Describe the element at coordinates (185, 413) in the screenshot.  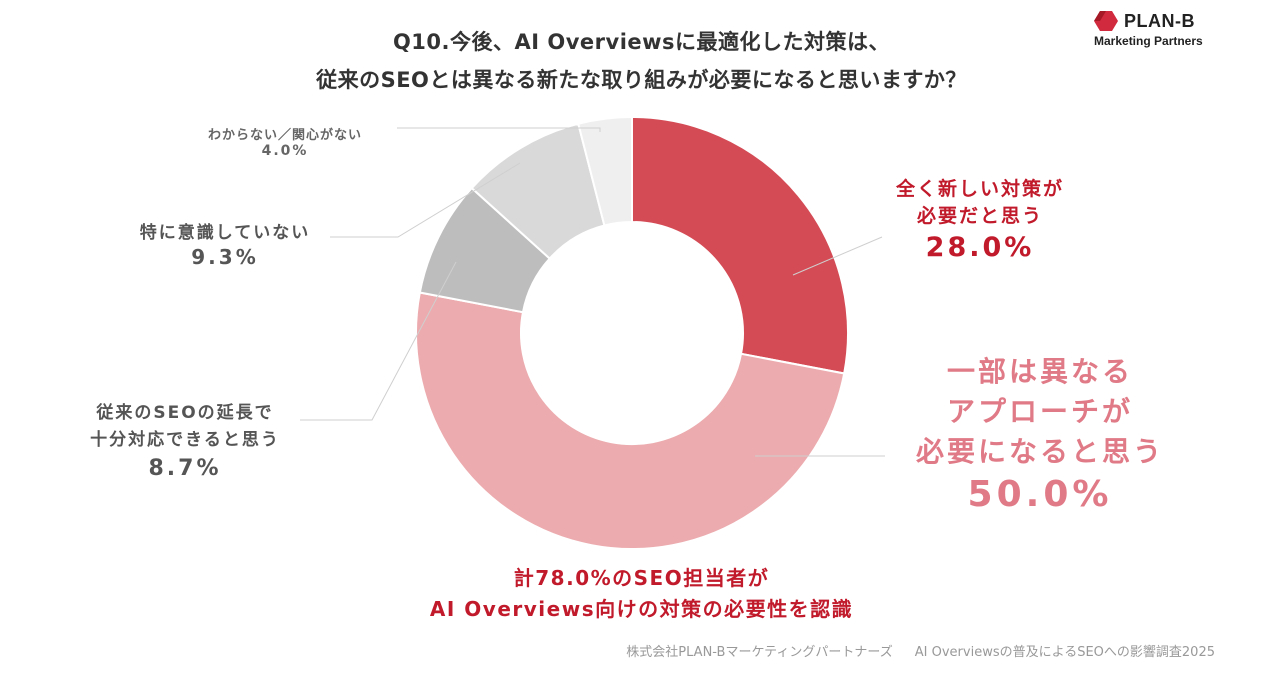
I see `slice-label-text: 従来のSEOの延長で` at that location.